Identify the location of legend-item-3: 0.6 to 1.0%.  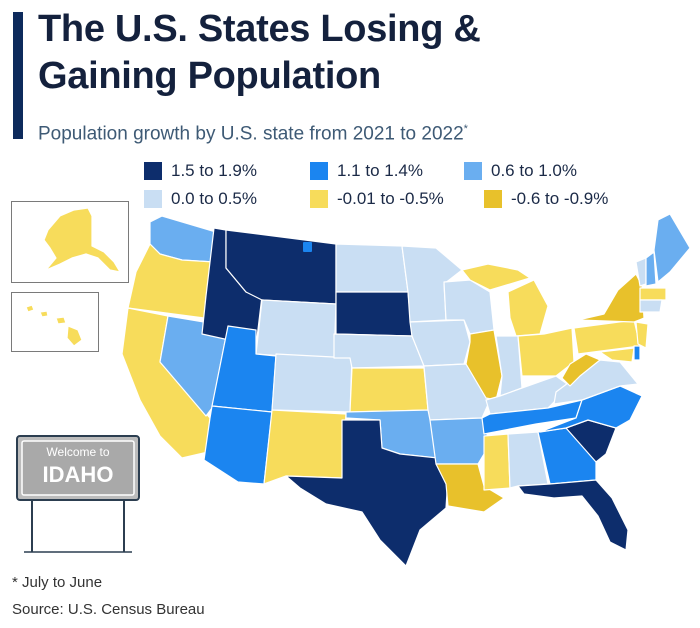
(520, 171).